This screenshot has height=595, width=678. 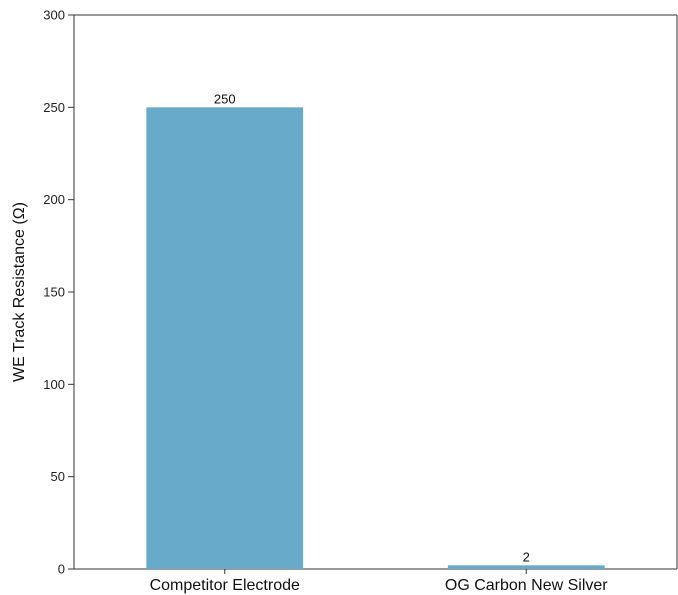 What do you see at coordinates (526, 567) in the screenshot?
I see `bar` at bounding box center [526, 567].